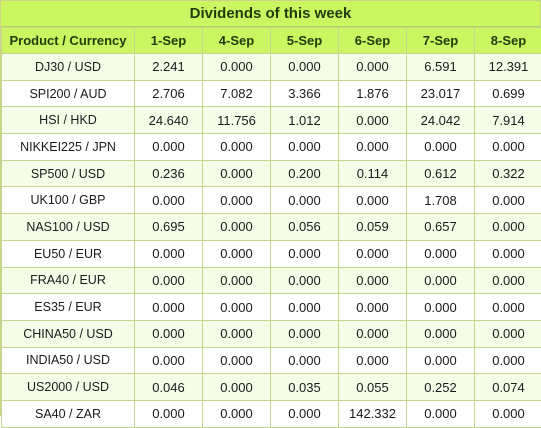  What do you see at coordinates (68, 200) in the screenshot?
I see `product-cell: UK100 / GBP` at bounding box center [68, 200].